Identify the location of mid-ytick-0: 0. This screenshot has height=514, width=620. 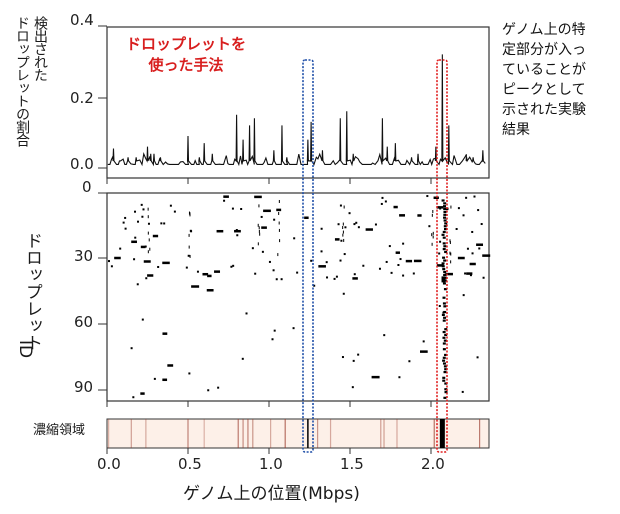
(87, 187).